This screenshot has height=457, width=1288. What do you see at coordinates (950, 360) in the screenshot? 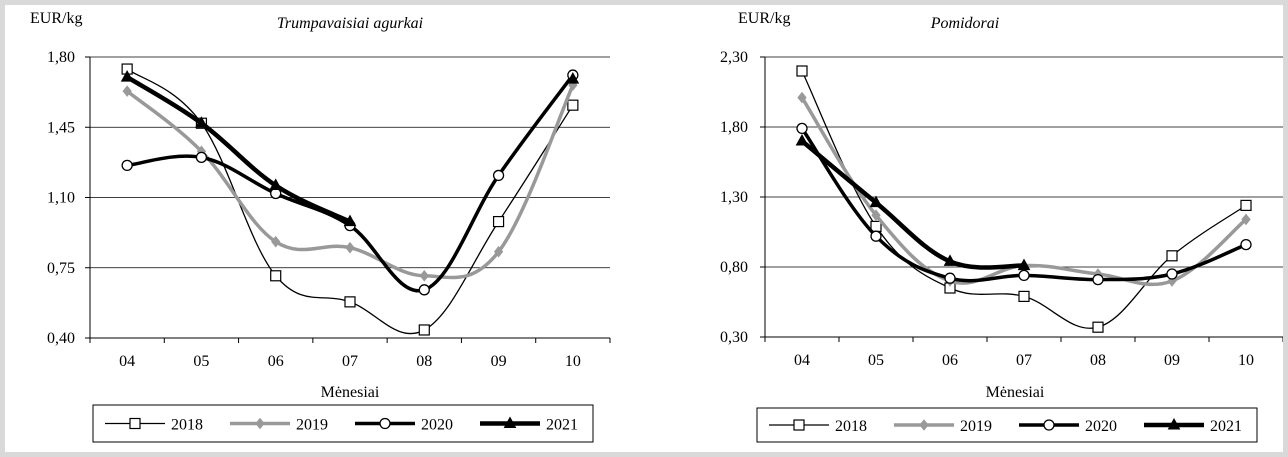
I see `x-tick-label: 06` at bounding box center [950, 360].